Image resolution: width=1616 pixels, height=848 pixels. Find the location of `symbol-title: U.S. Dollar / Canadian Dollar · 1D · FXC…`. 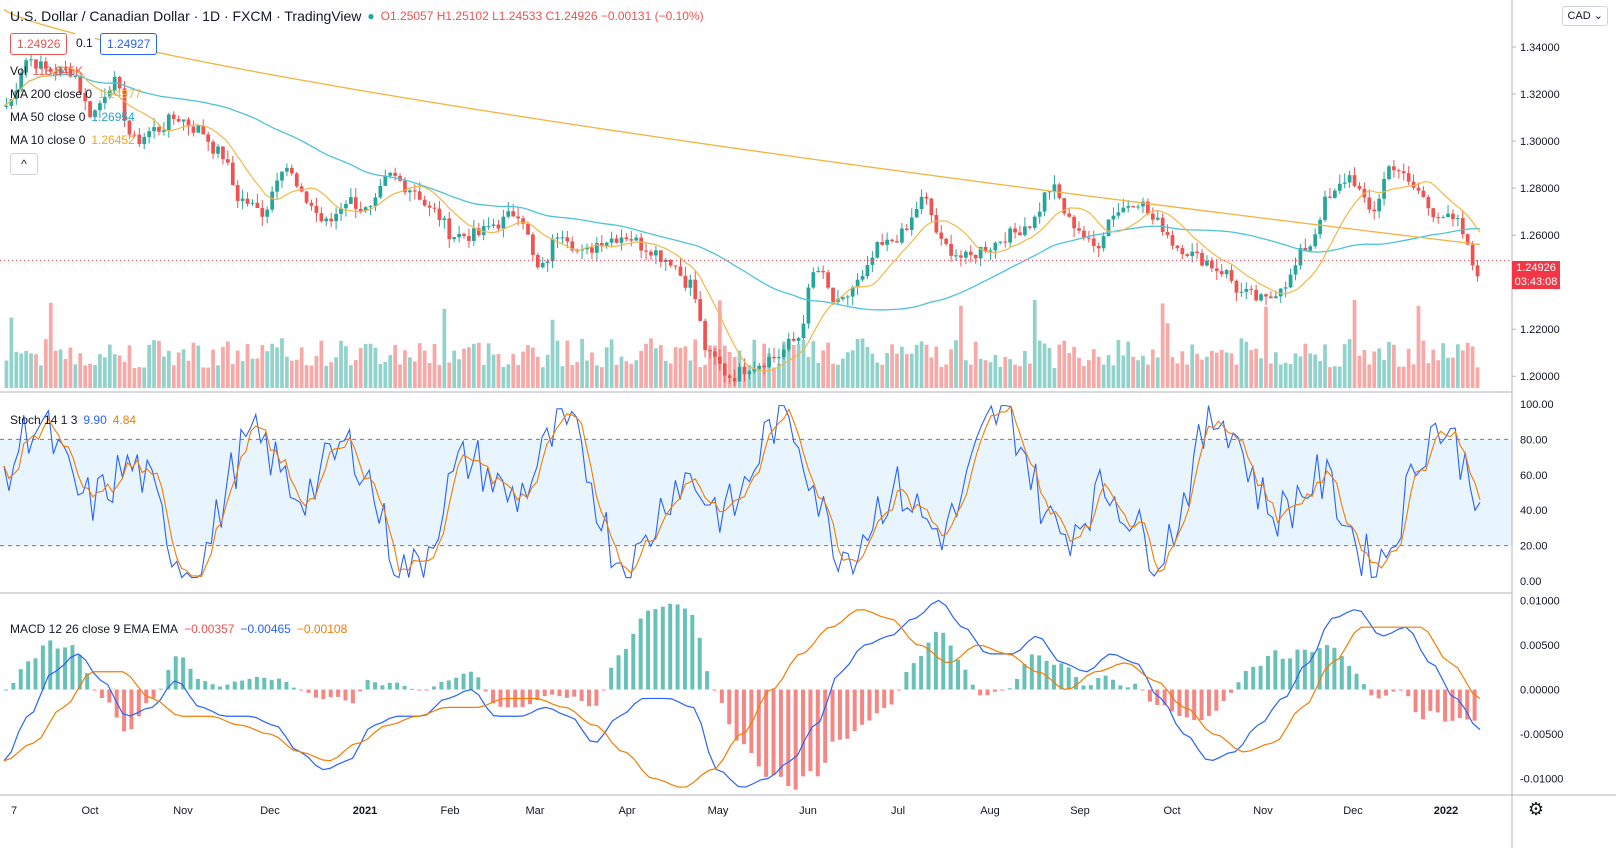

symbol-title: U.S. Dollar / Canadian Dollar · 1D · FXC… is located at coordinates (186, 16).